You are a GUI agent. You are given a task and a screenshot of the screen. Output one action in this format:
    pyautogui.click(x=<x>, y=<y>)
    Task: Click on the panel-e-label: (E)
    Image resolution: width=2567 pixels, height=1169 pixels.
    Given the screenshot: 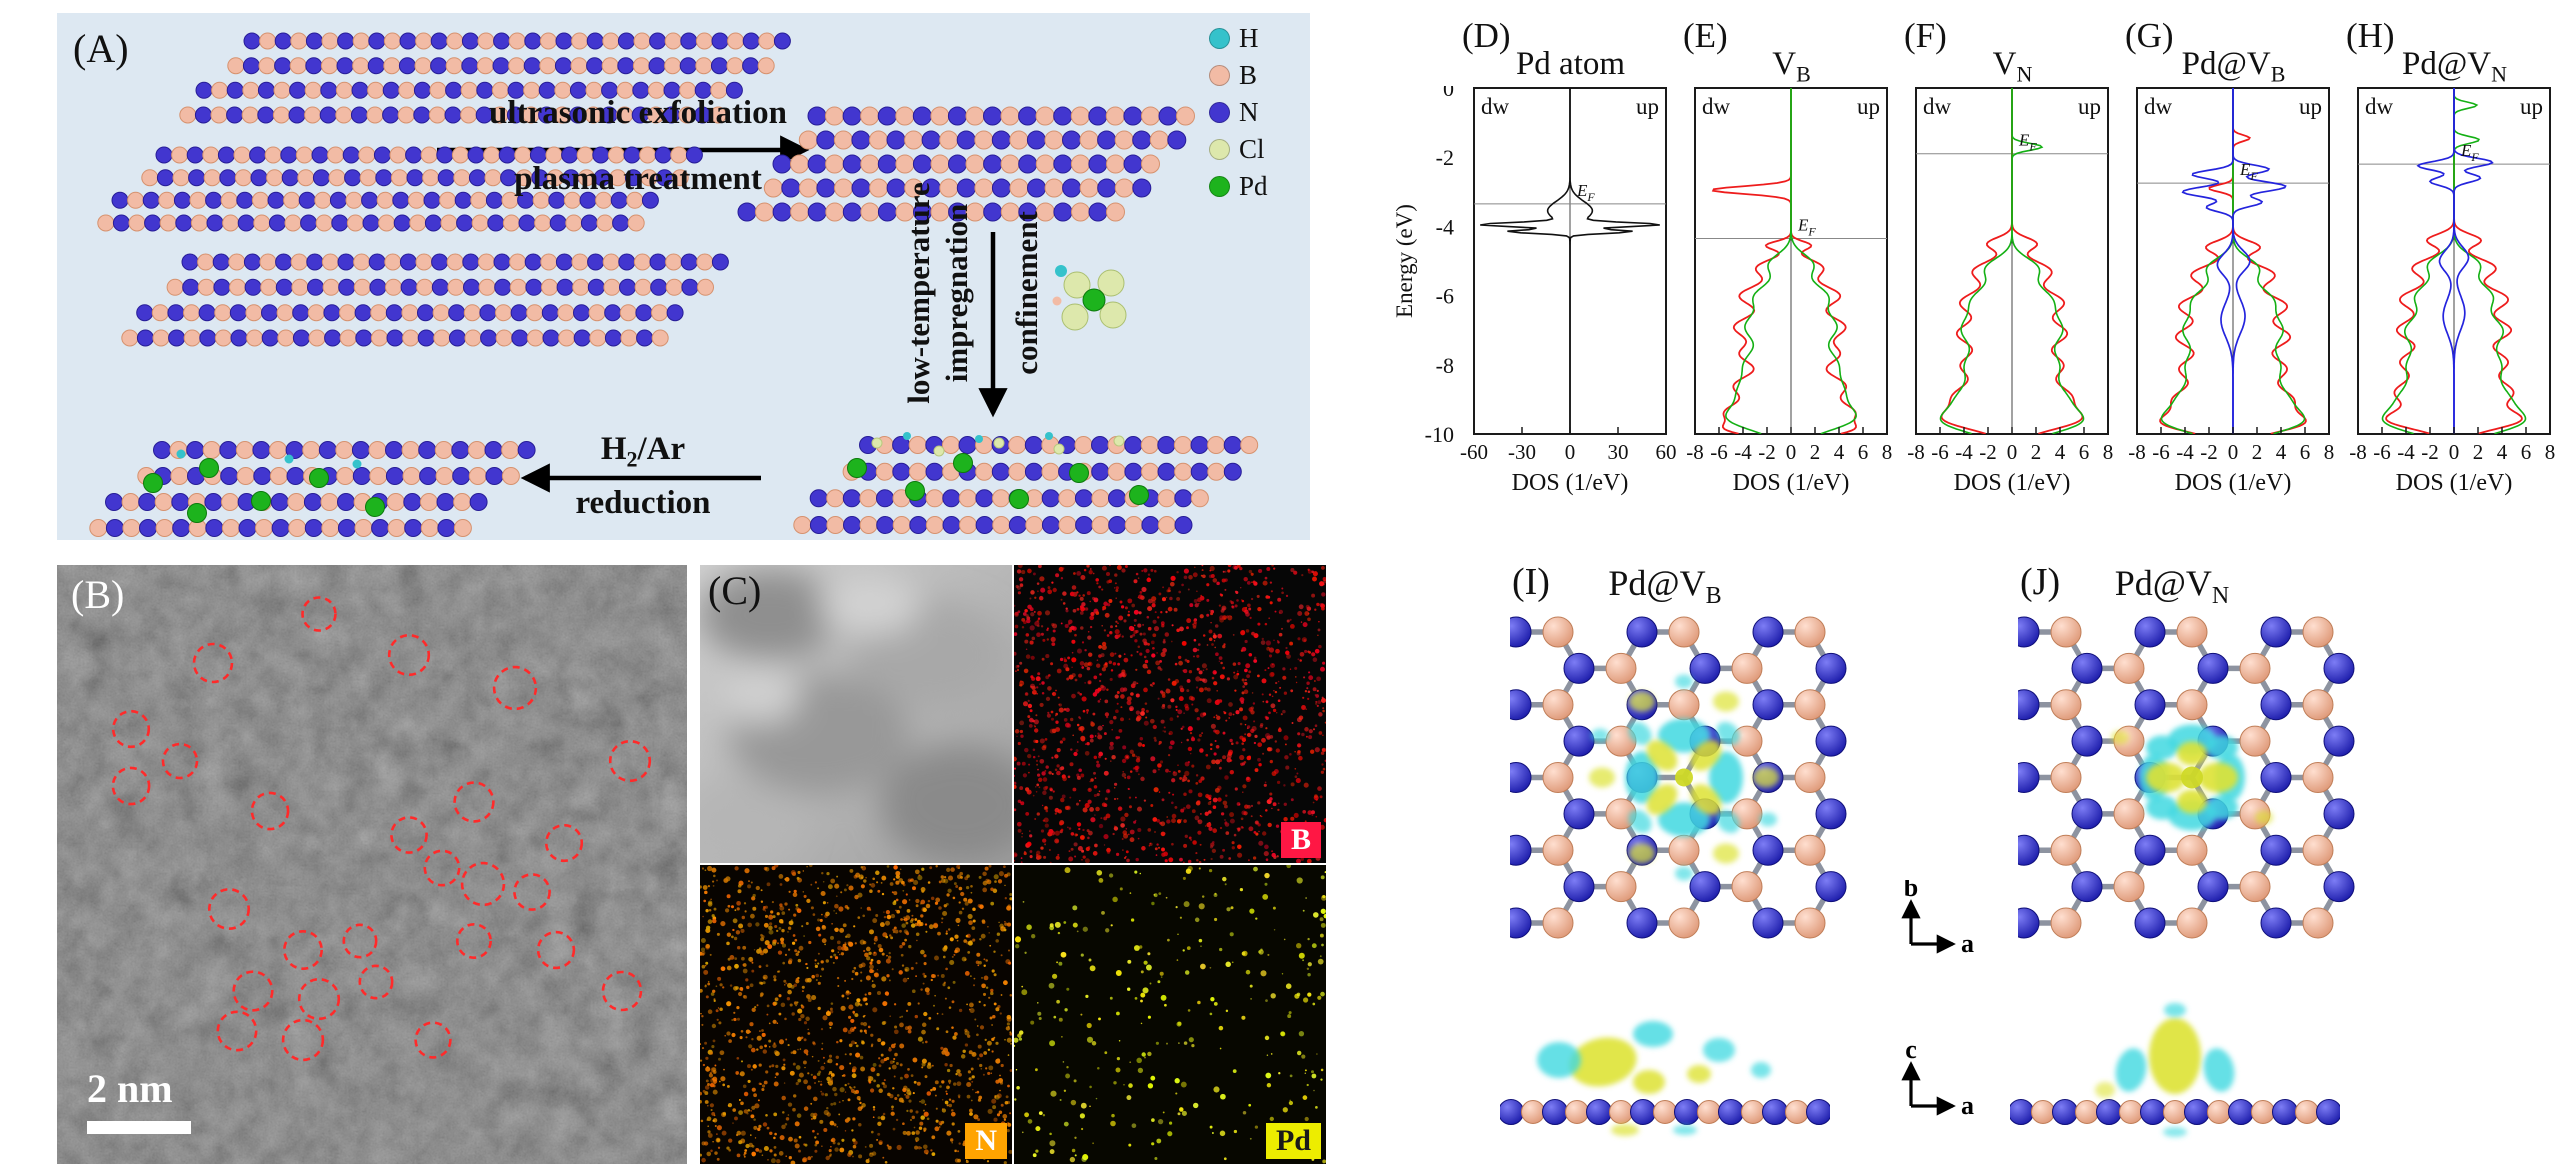 What is the action you would take?
    pyautogui.click(x=1705, y=35)
    